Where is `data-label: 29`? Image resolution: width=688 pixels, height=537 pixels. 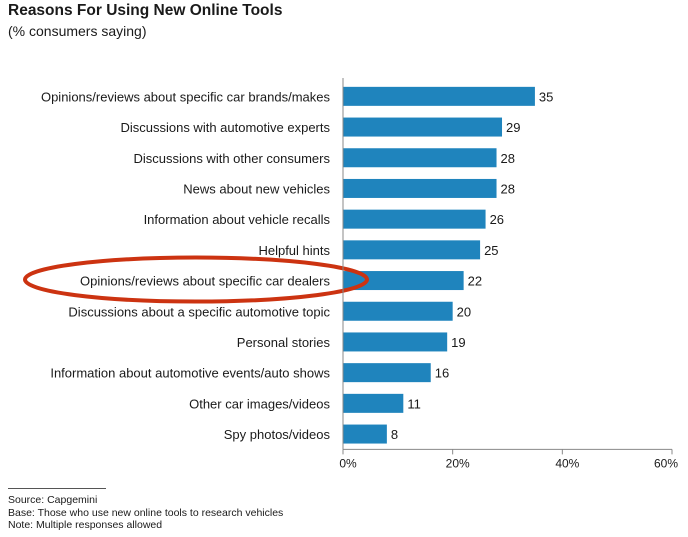
data-label: 29 is located at coordinates (513, 127).